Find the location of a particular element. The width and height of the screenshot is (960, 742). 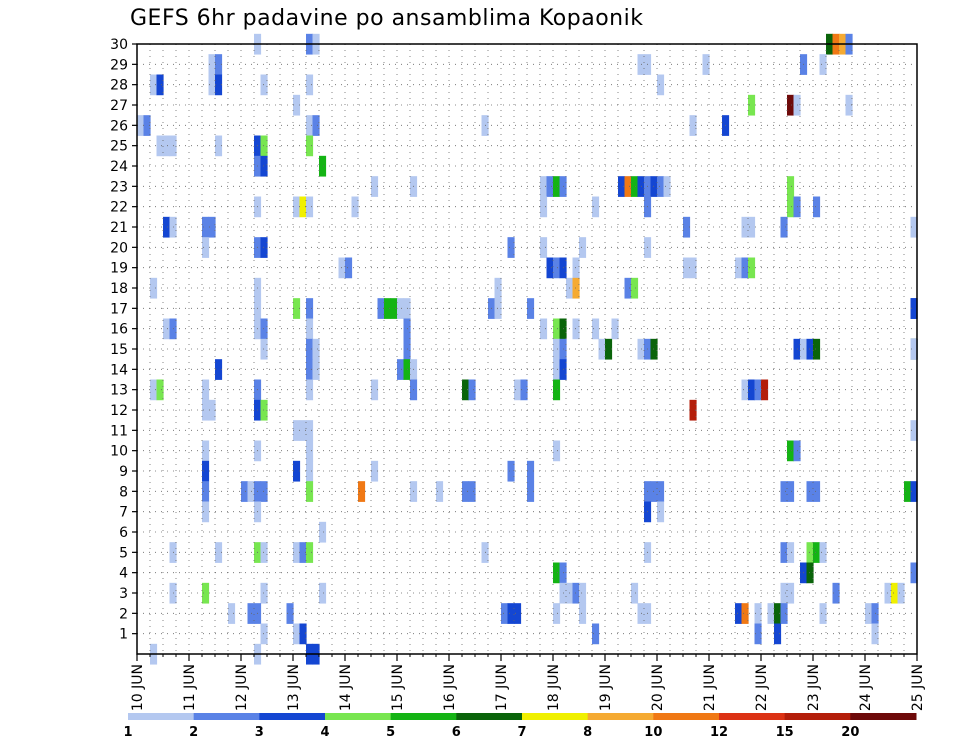

y-tick-label: 25 is located at coordinates (119, 147).